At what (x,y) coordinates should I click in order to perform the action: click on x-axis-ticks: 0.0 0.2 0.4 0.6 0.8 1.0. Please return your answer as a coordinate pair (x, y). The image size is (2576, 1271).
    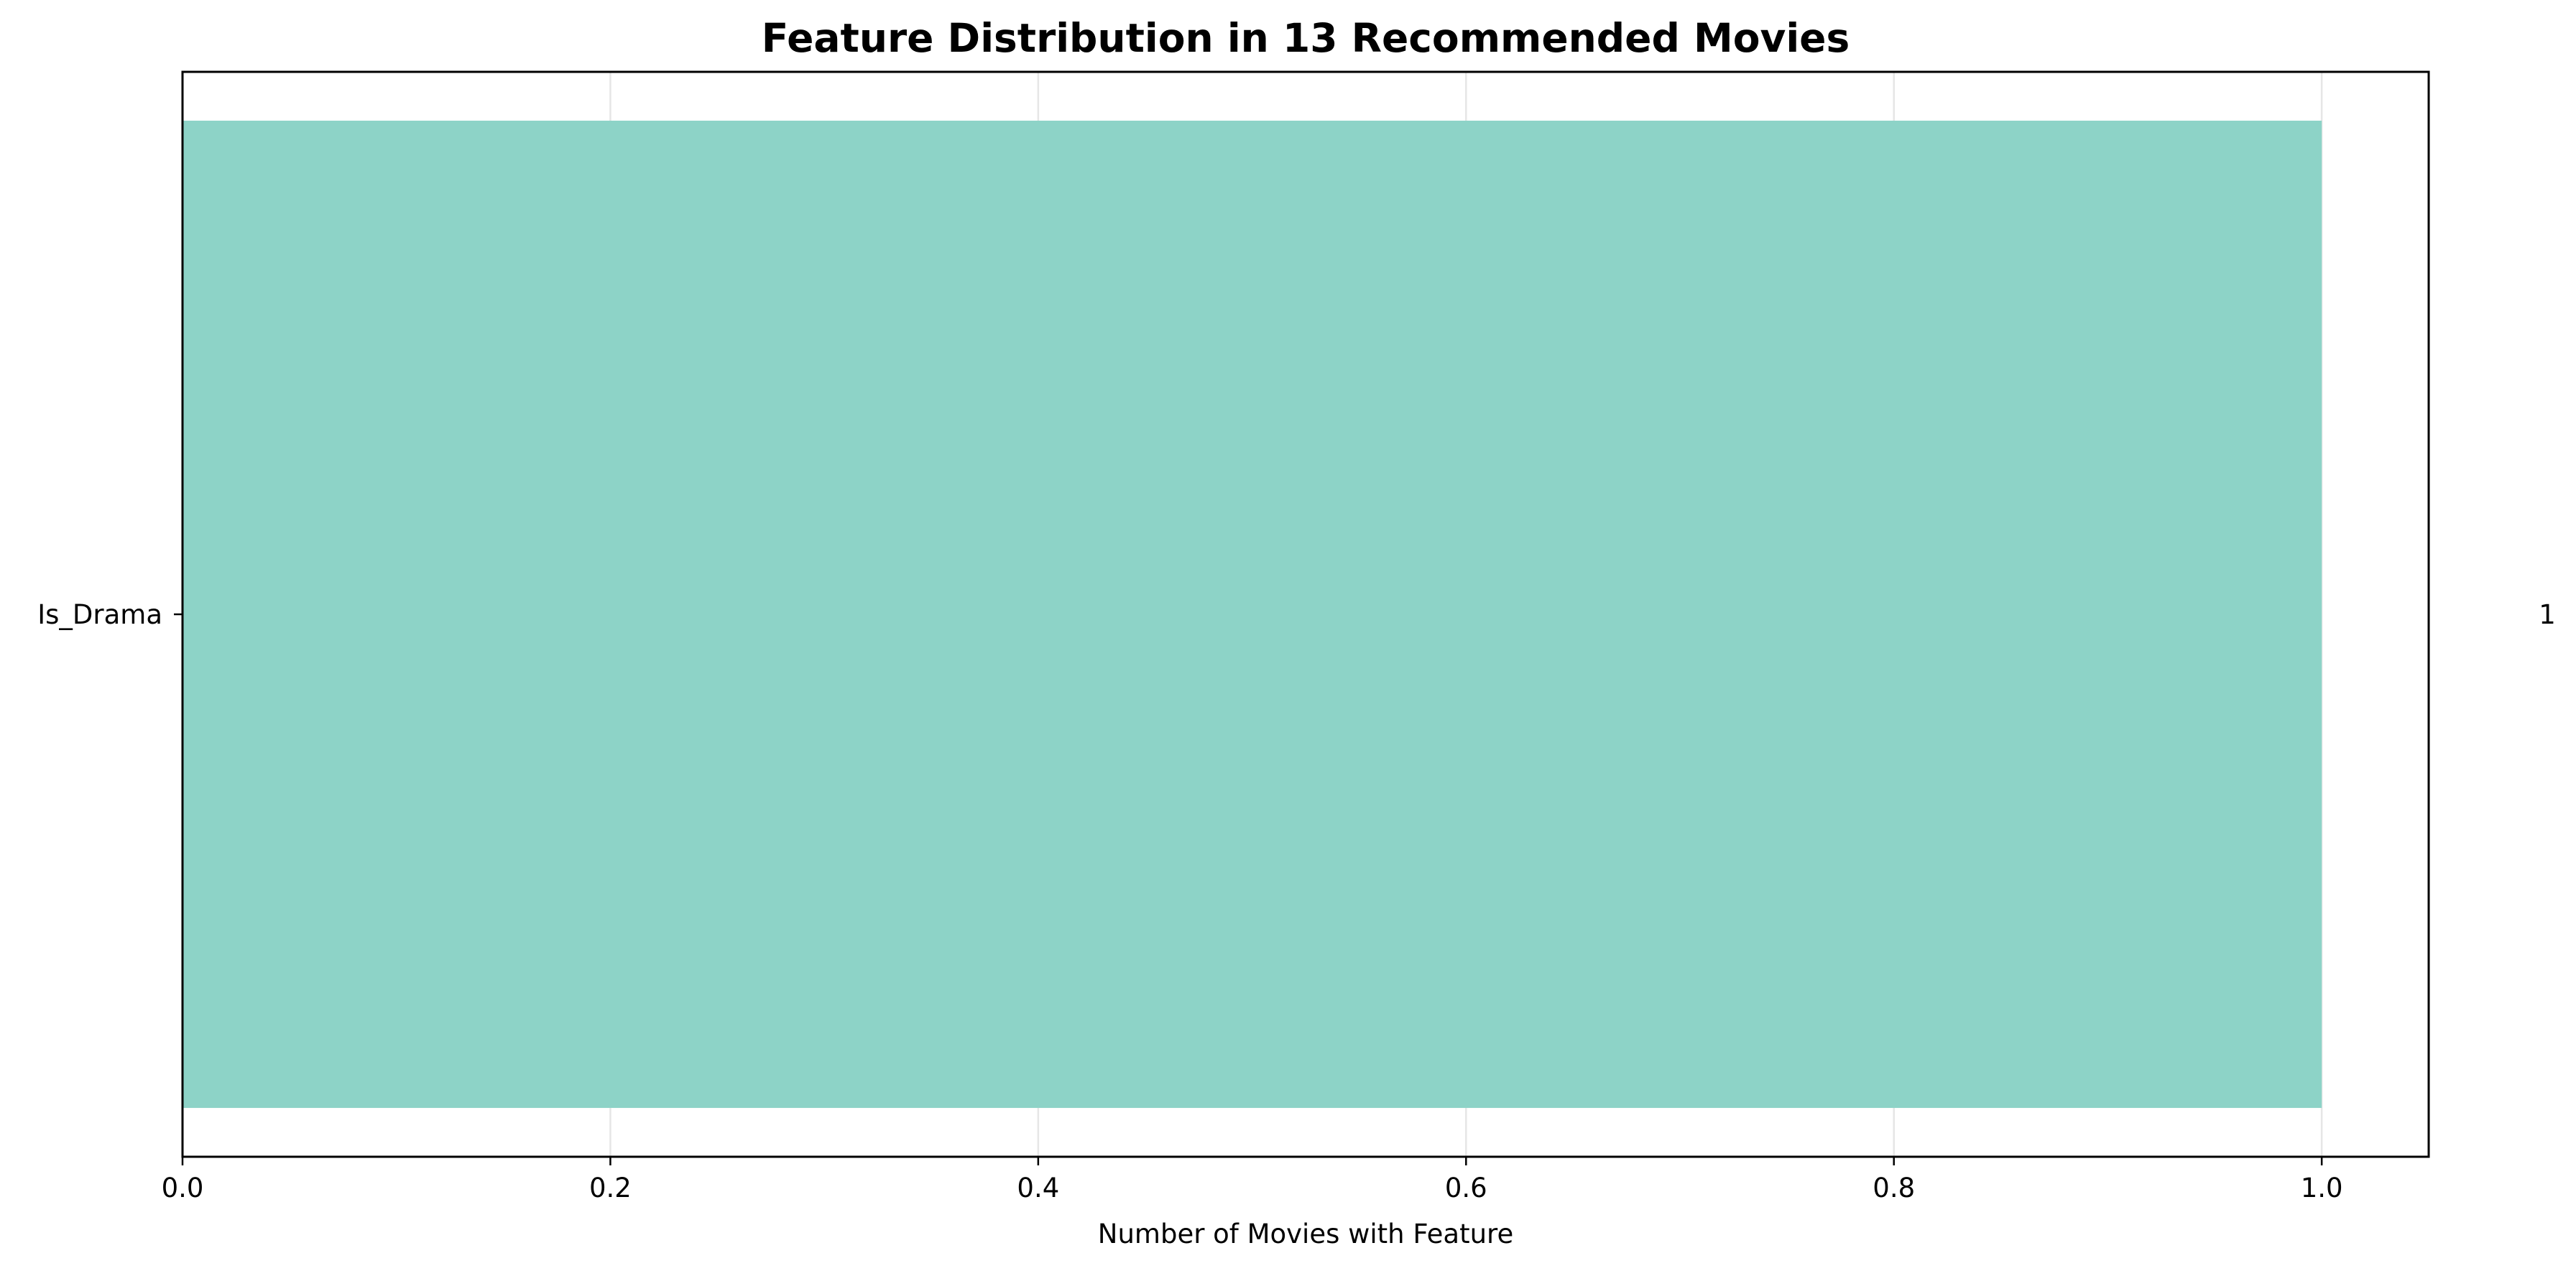
    Looking at the image, I should click on (1252, 1180).